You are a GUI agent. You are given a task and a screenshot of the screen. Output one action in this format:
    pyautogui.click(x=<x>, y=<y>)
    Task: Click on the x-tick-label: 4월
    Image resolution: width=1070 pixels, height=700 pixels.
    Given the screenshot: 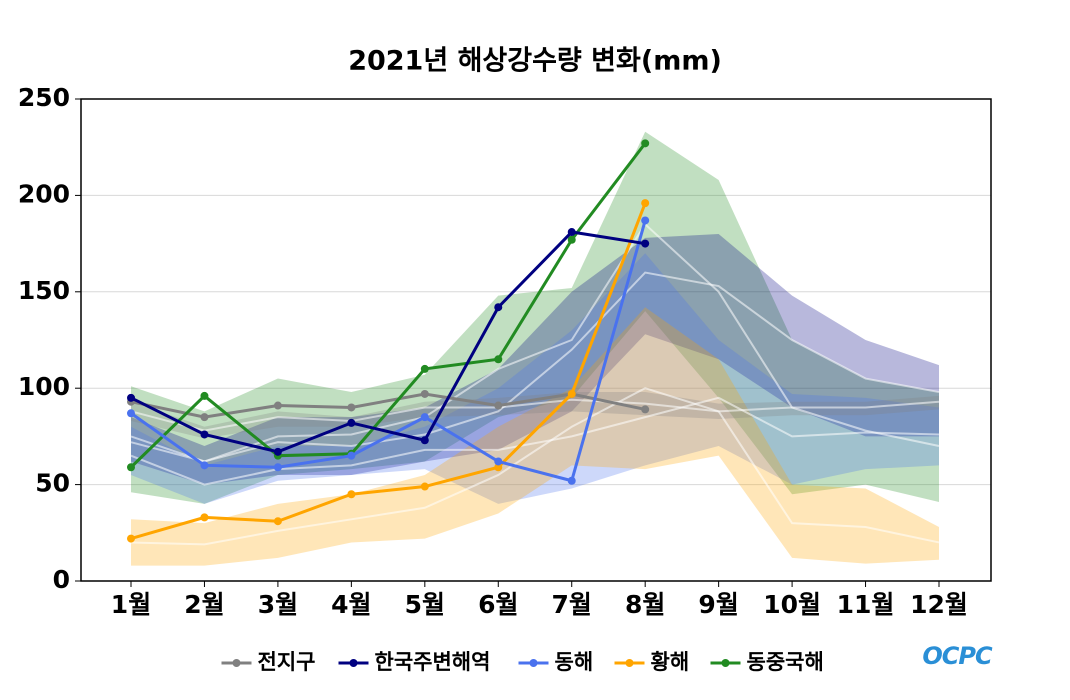 What is the action you would take?
    pyautogui.click(x=351, y=604)
    